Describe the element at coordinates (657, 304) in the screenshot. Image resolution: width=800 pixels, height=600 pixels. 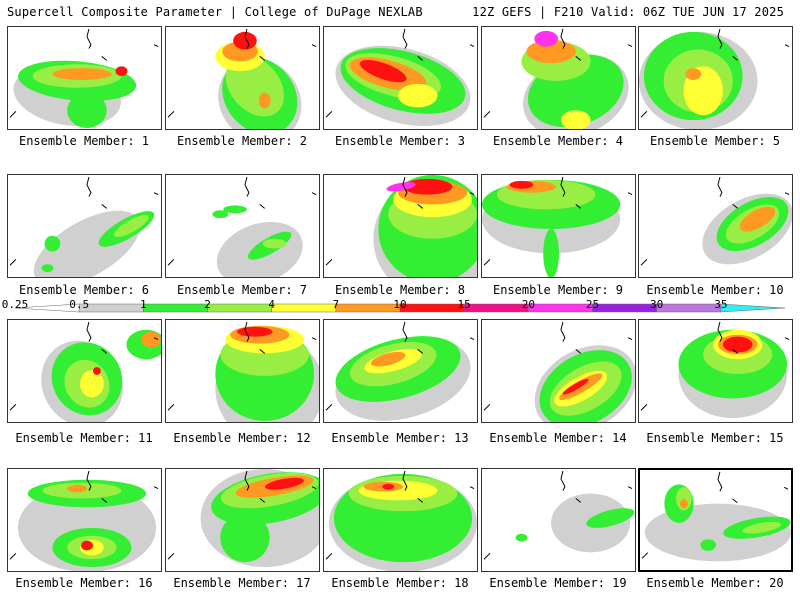
I see `colorbar-tick-label: 30` at that location.